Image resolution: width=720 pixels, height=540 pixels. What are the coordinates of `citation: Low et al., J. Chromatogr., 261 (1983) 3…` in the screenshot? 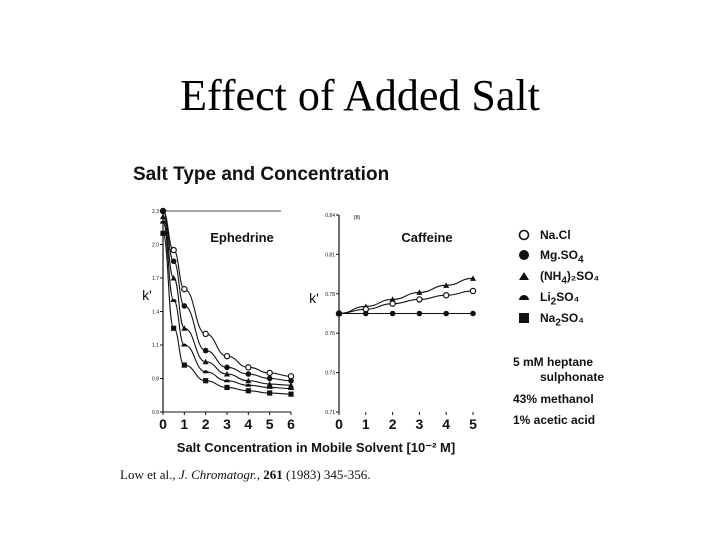 It's located at (245, 474).